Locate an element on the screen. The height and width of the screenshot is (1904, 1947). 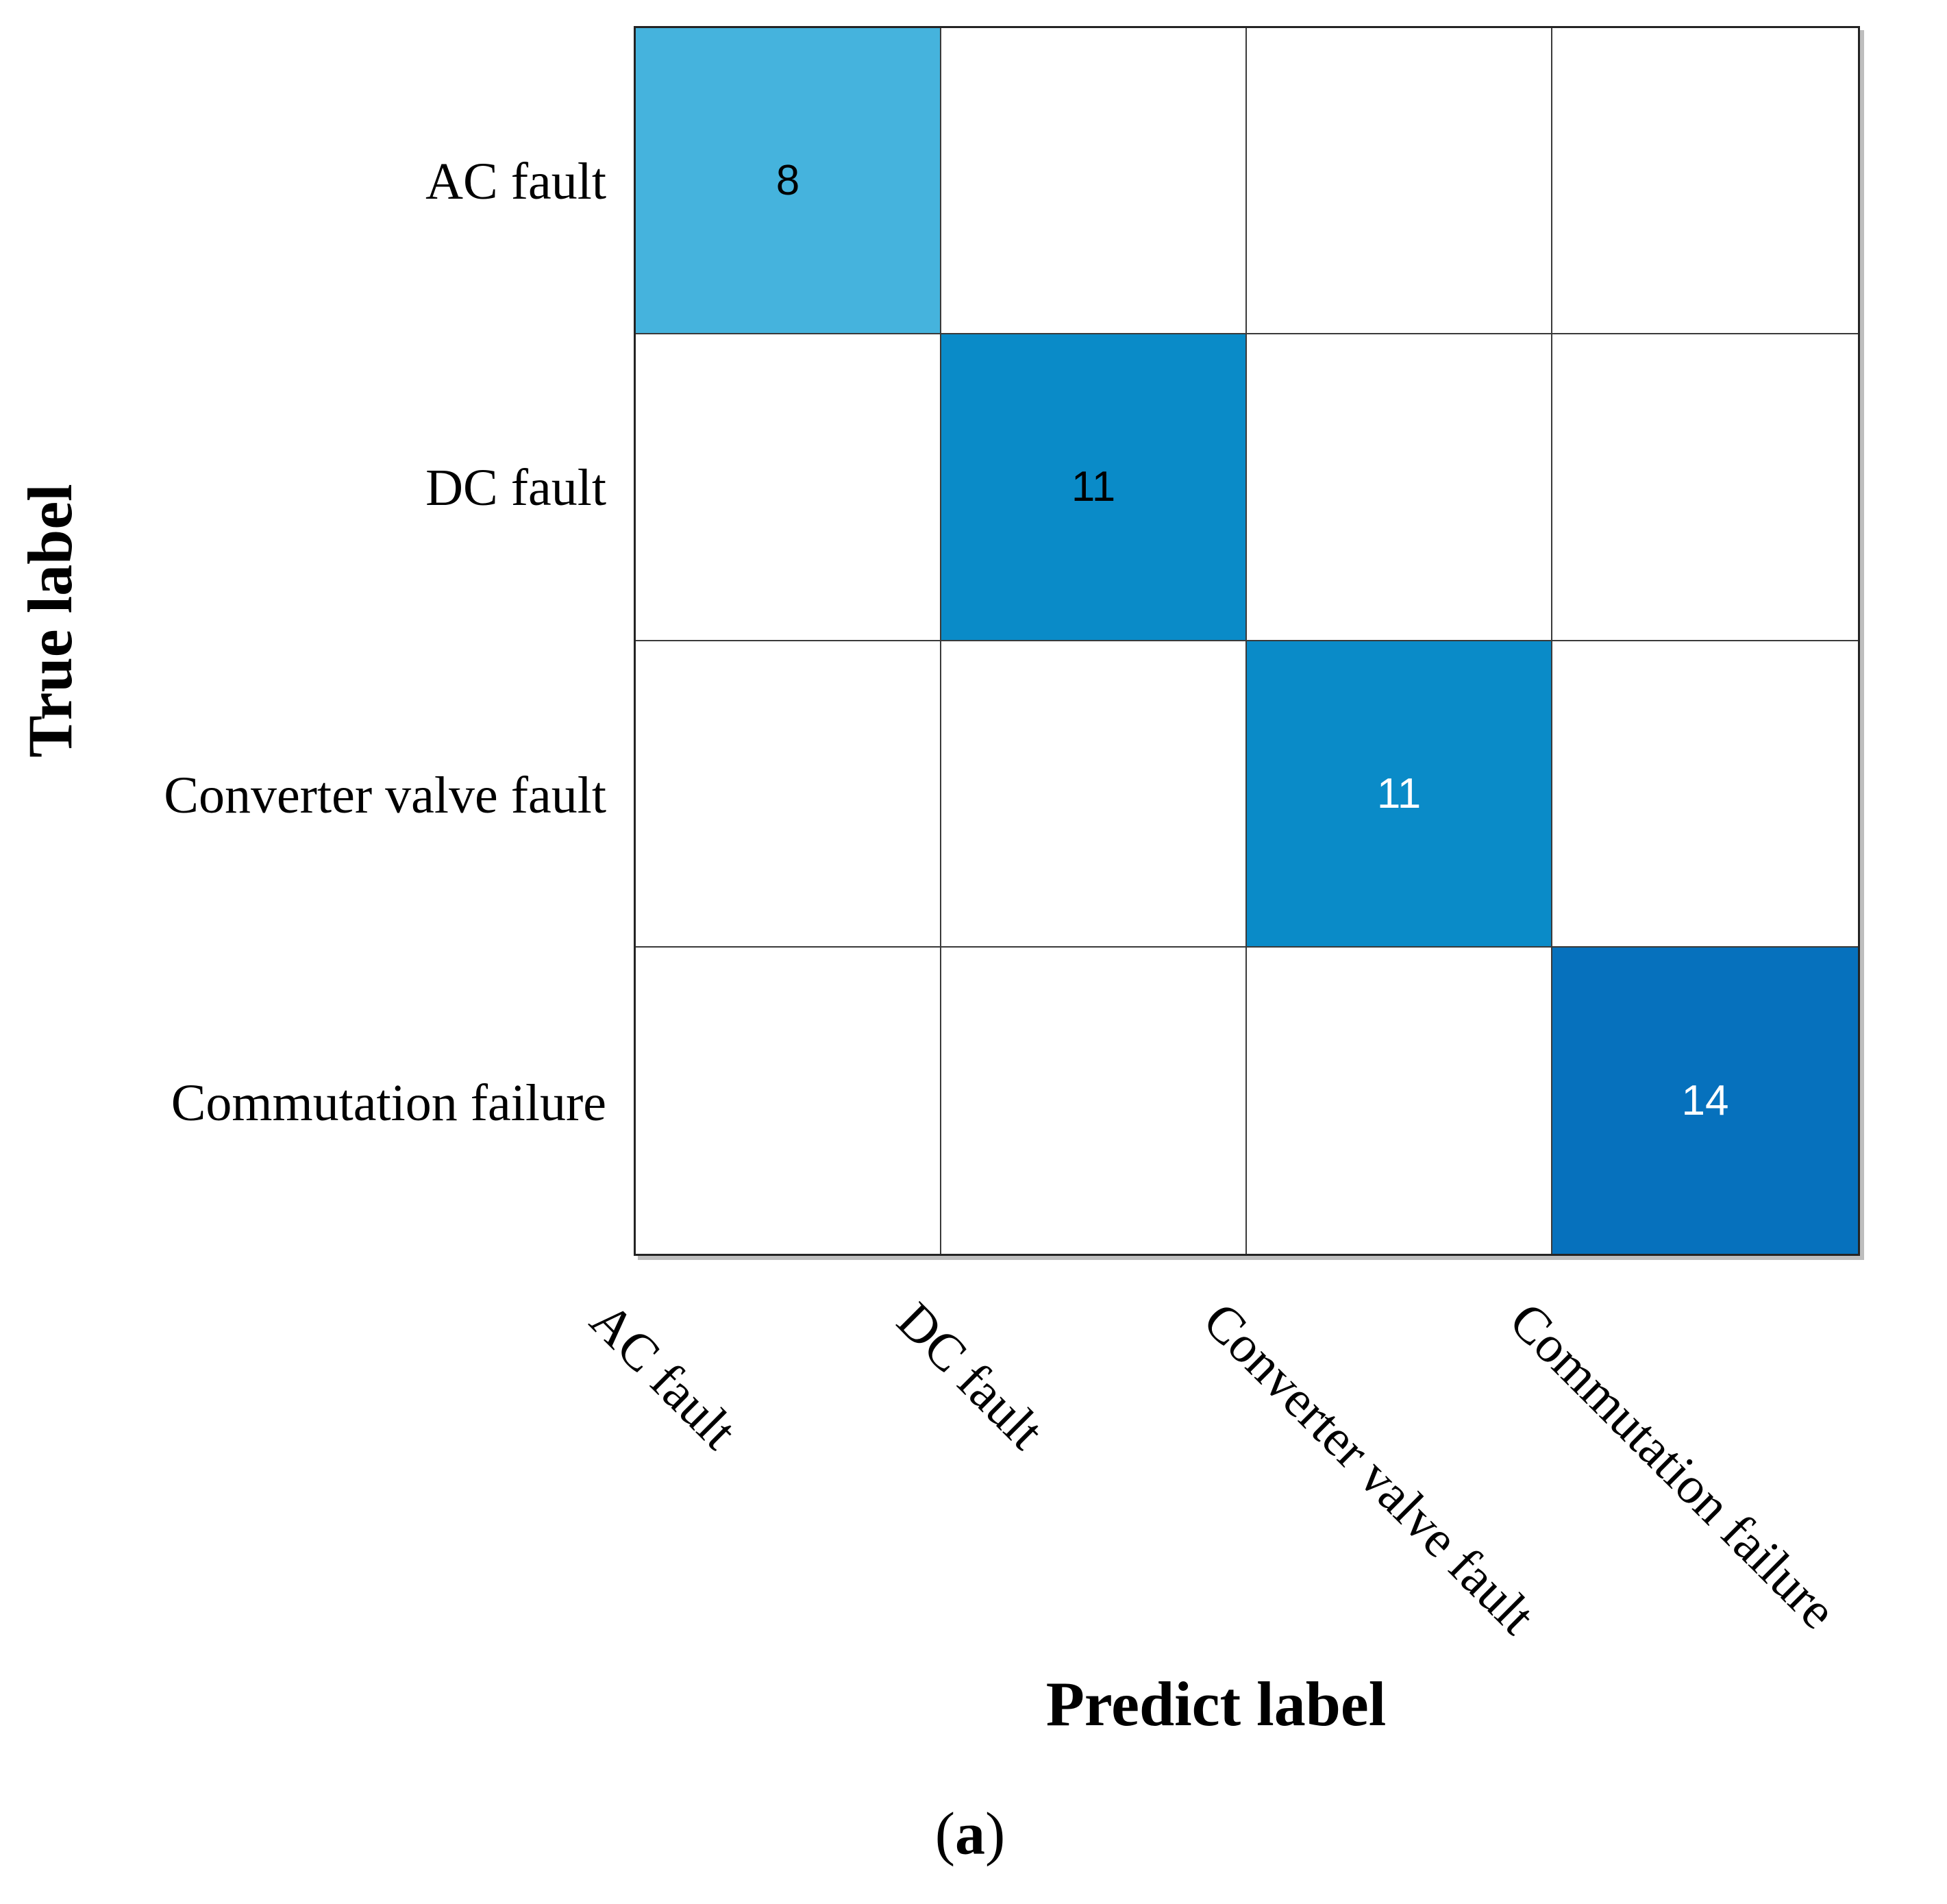
y-tick-label-commutation-failure: Commutation failure is located at coordinates (388, 1103).